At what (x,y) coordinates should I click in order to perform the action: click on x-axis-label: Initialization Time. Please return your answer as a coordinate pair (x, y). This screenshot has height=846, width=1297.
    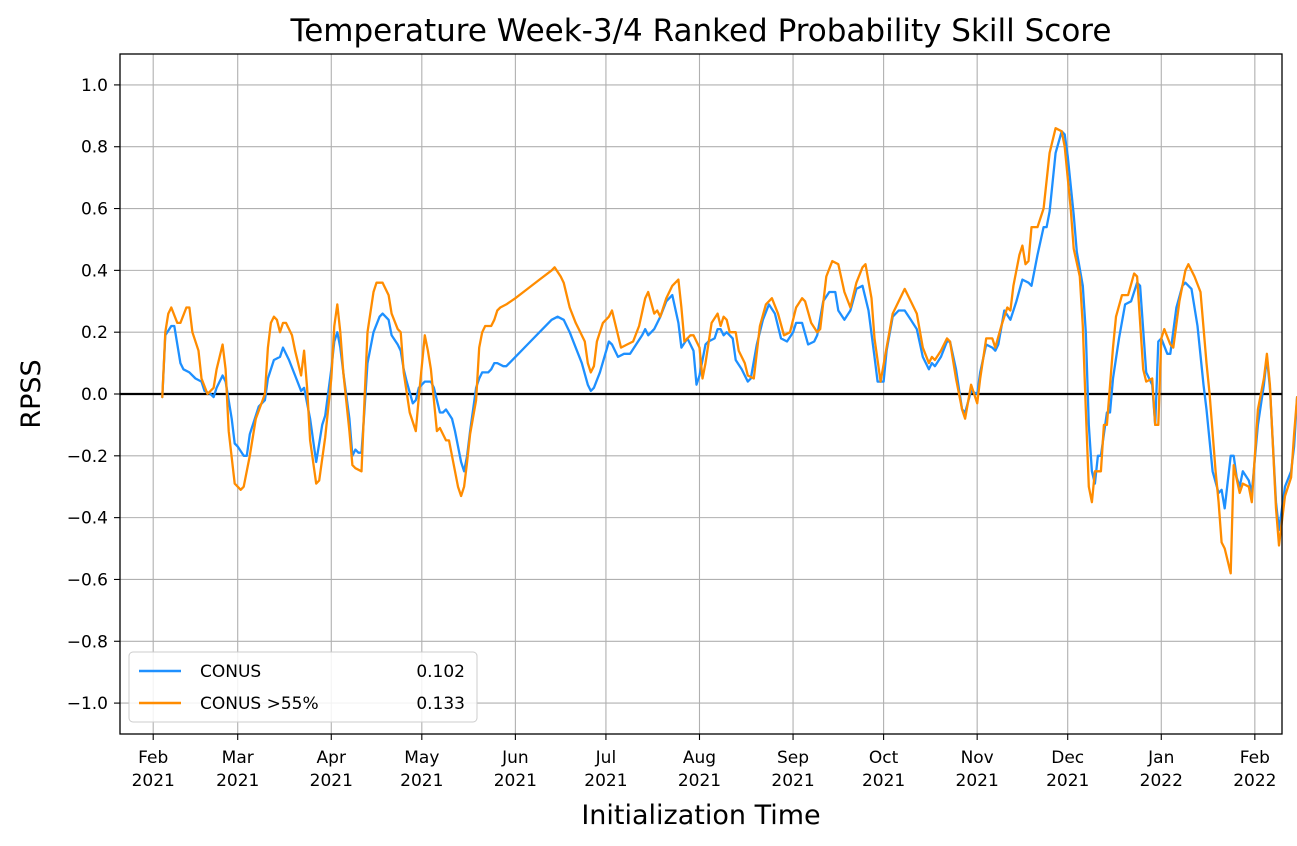
    Looking at the image, I should click on (700, 815).